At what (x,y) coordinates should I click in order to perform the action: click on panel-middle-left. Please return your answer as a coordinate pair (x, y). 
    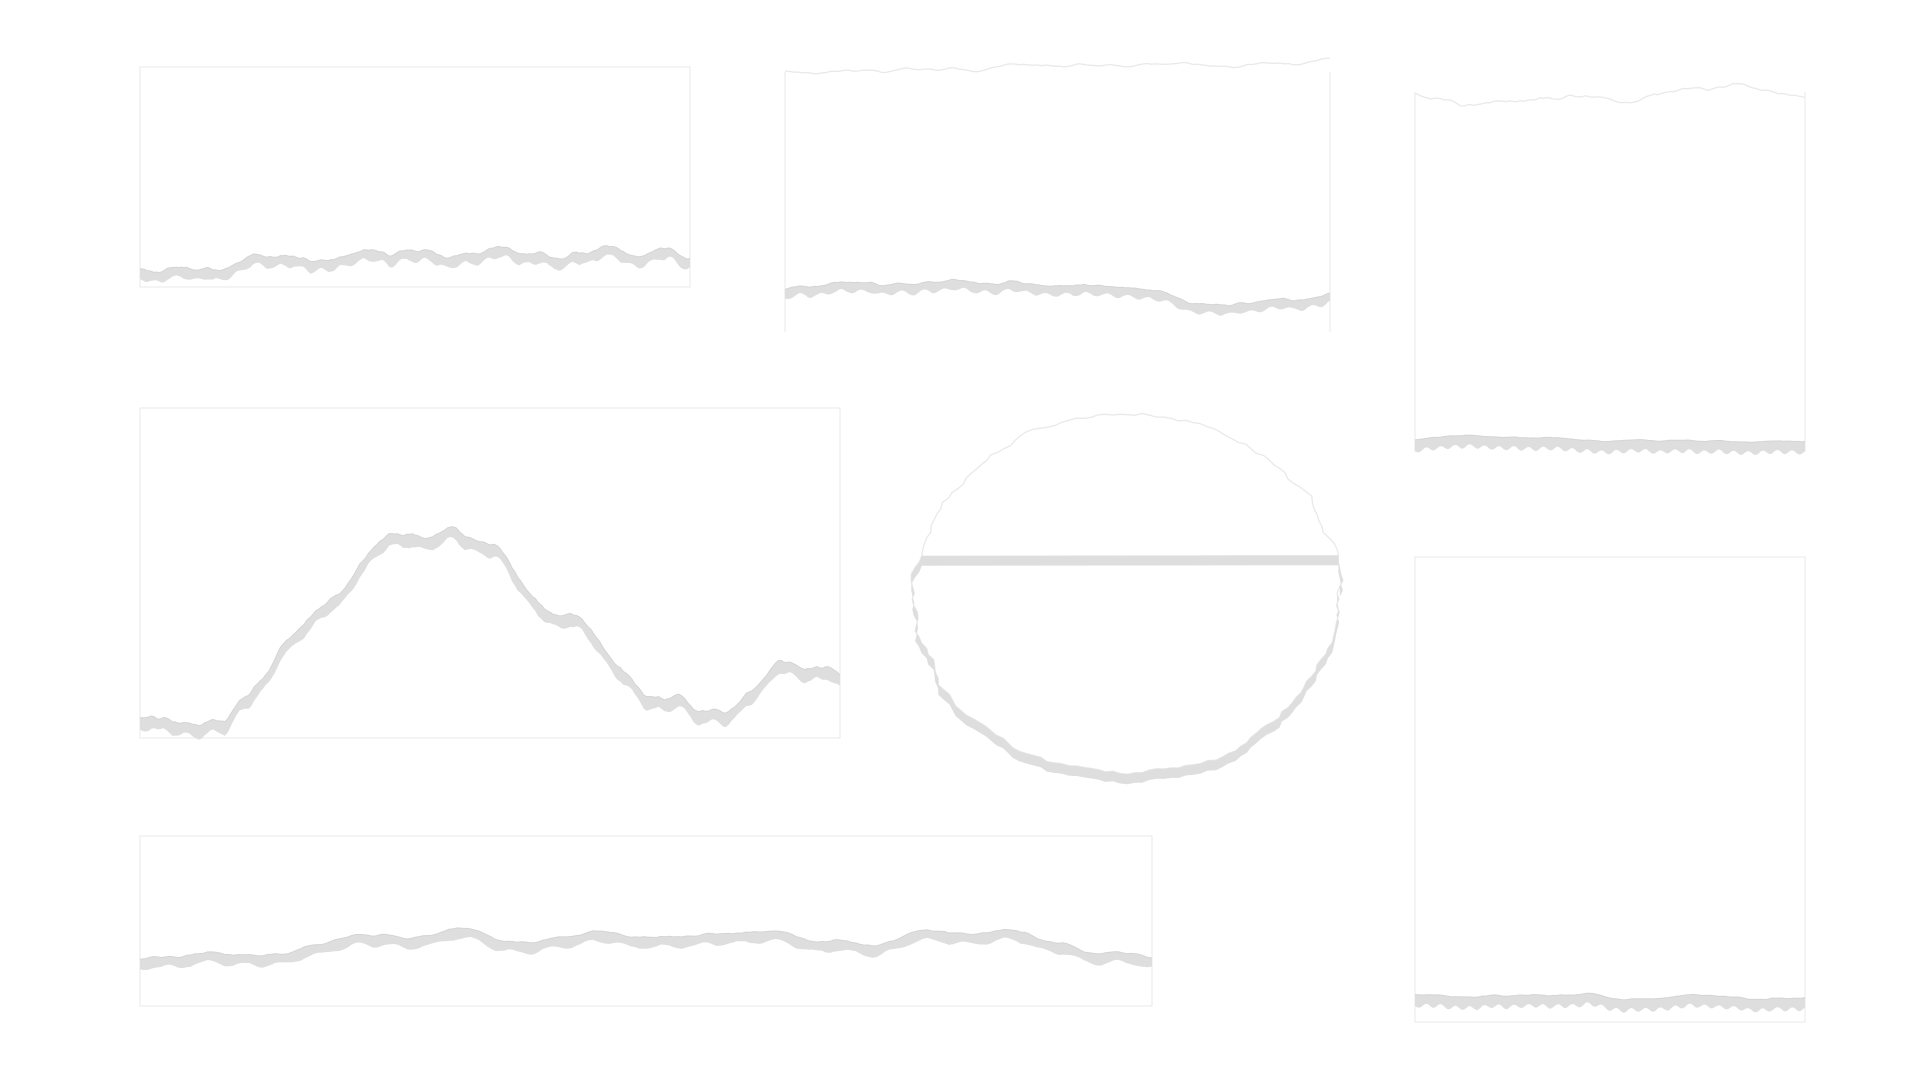
    Looking at the image, I should click on (490, 573).